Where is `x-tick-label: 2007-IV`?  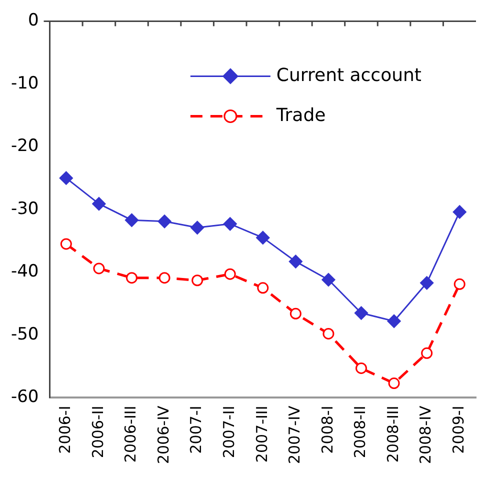 x-tick-label: 2007-IV is located at coordinates (295, 434).